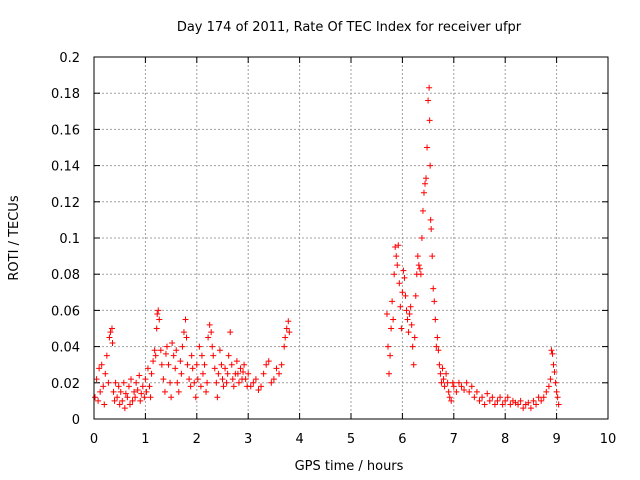 This screenshot has width=640, height=480. I want to click on x-tick-label: 0, so click(94, 439).